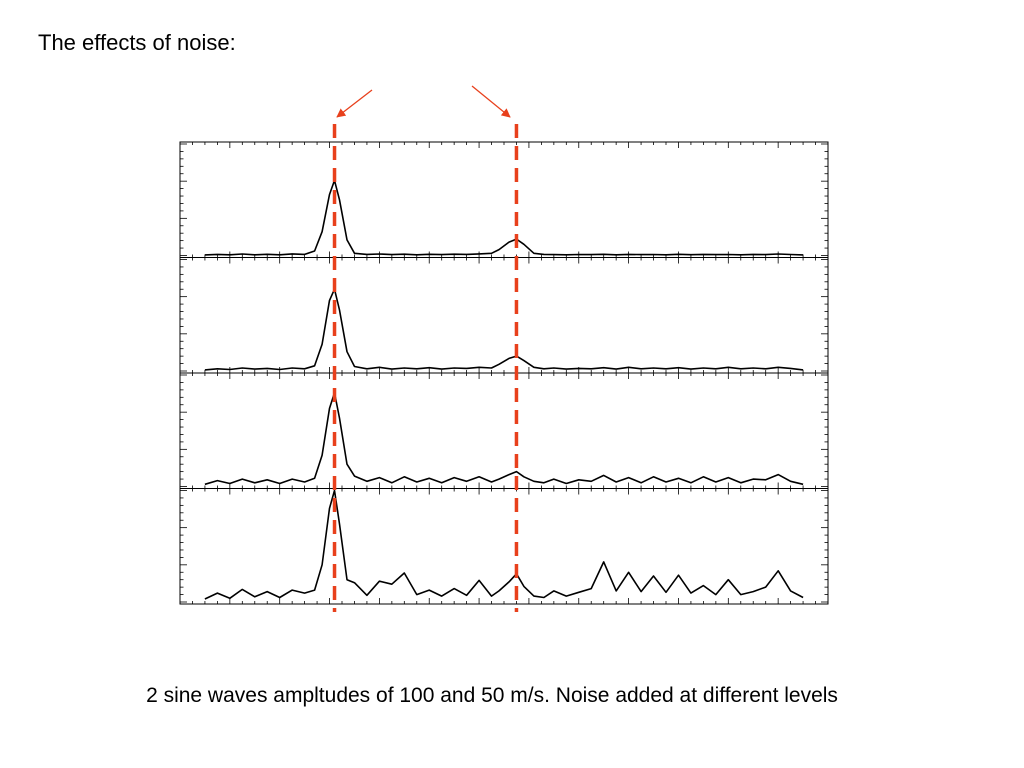 This screenshot has width=1024, height=768. What do you see at coordinates (491, 101) in the screenshot?
I see `annotation-arrow-right` at bounding box center [491, 101].